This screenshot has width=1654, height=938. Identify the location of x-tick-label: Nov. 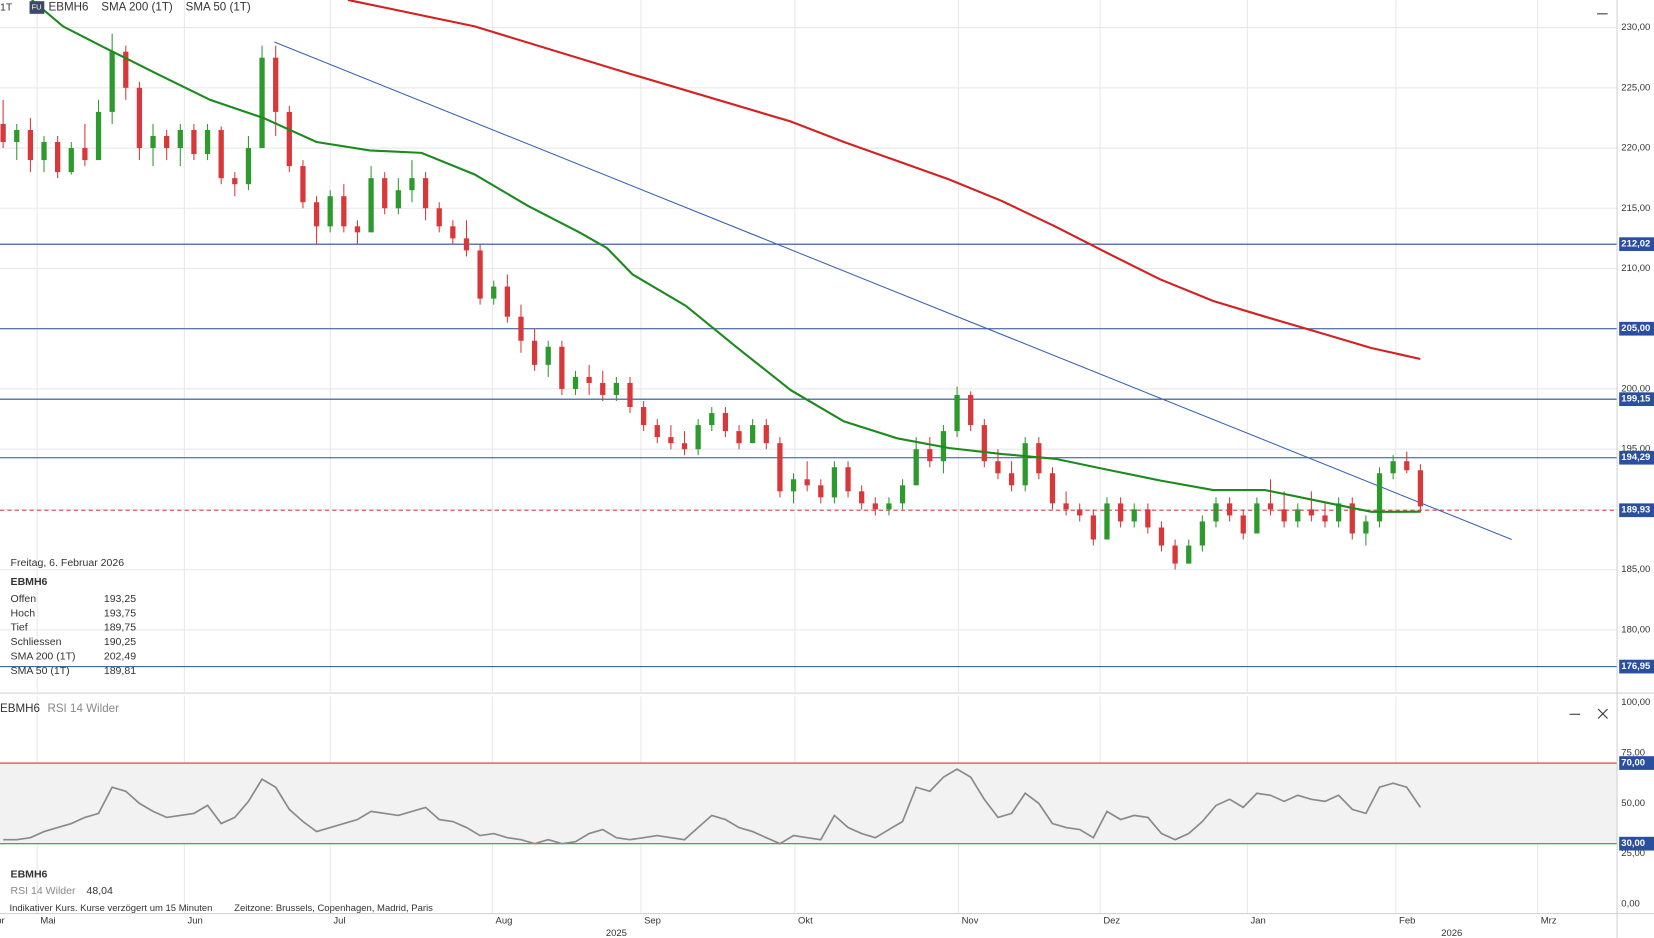
(970, 921).